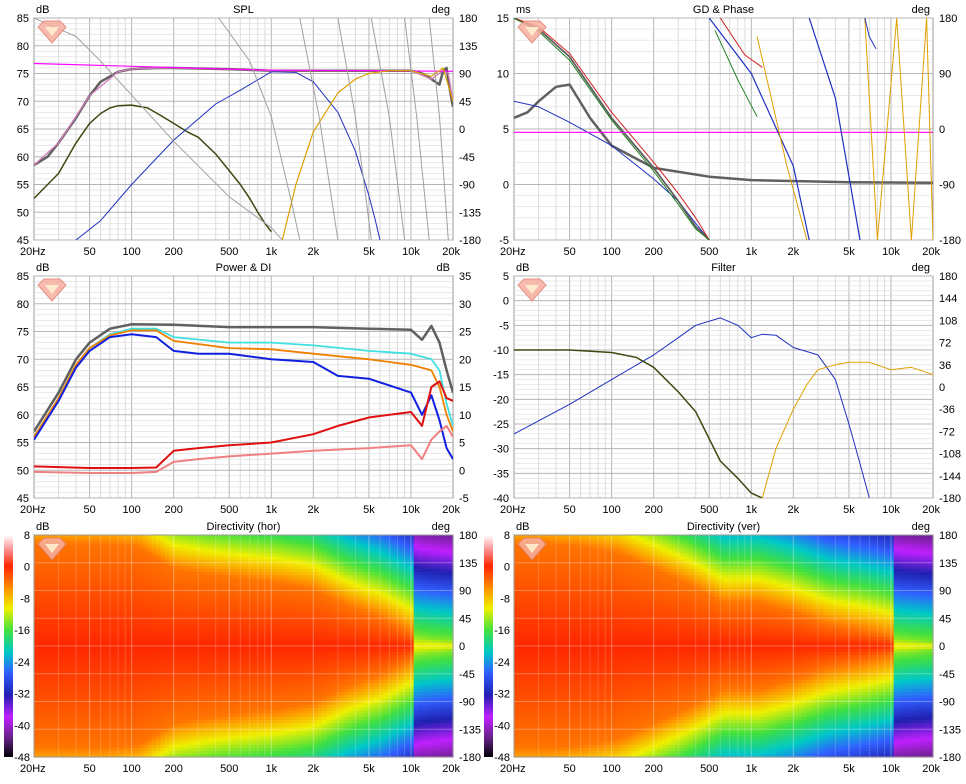  I want to click on y-tick-label: 65, so click(23, 130).